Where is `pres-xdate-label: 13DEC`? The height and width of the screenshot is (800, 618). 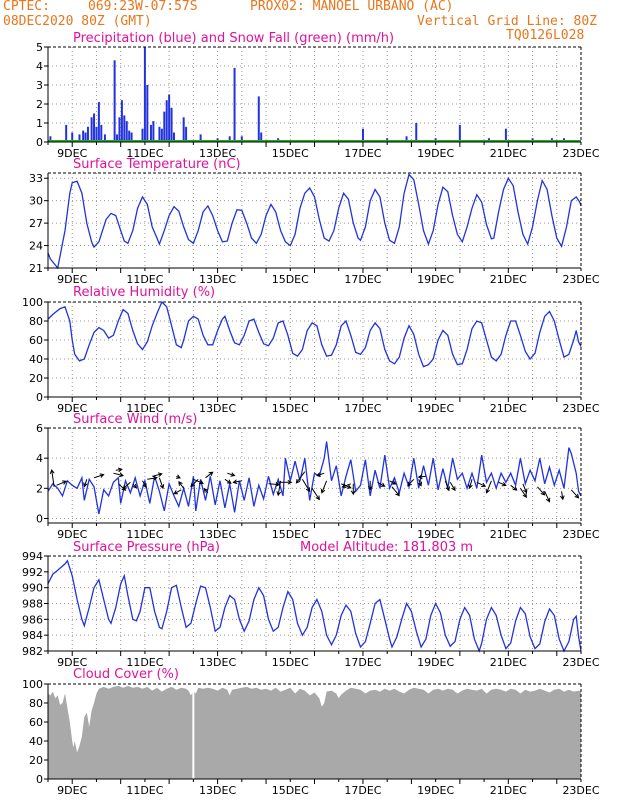
pres-xdate-label: 13DEC is located at coordinates (217, 662).